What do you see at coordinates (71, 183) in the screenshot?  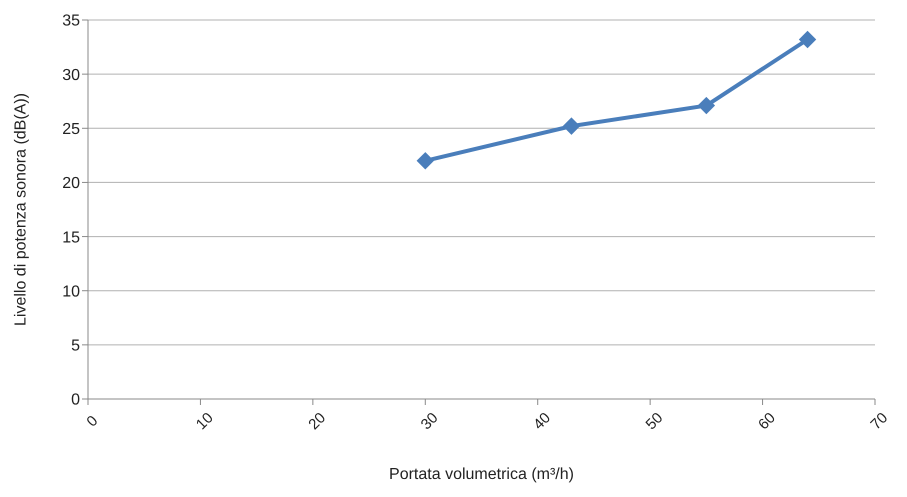 I see `y-tick-label: 20` at bounding box center [71, 183].